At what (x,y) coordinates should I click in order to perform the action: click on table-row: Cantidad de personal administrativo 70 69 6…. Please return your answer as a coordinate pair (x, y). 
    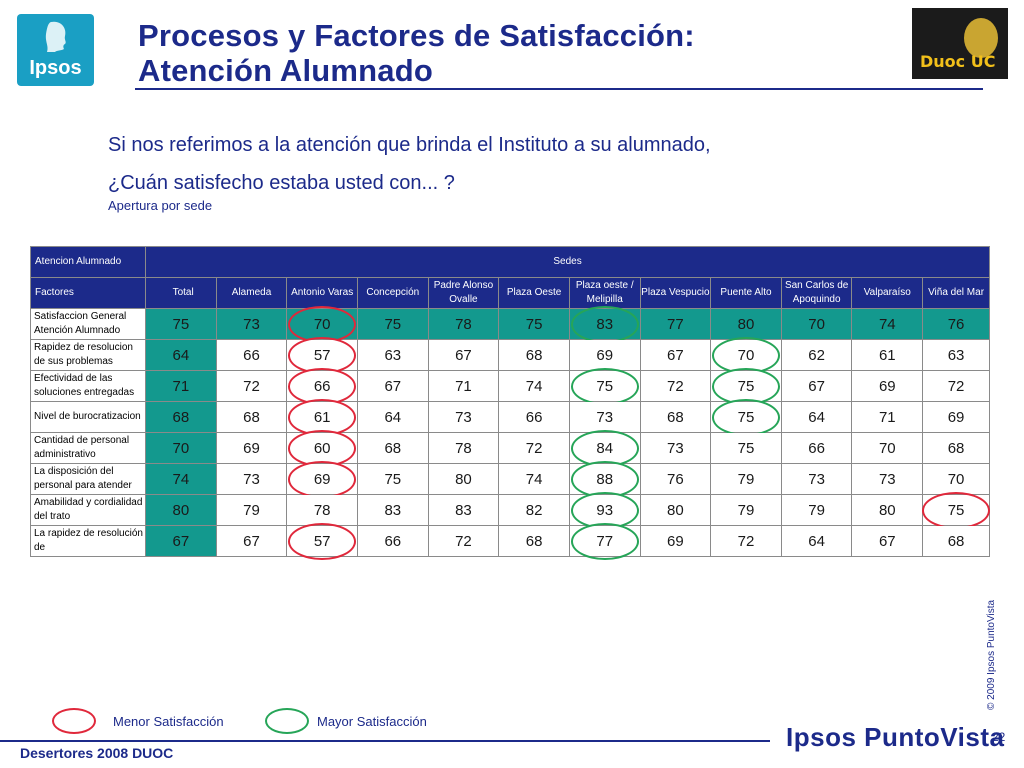
    Looking at the image, I should click on (509, 448).